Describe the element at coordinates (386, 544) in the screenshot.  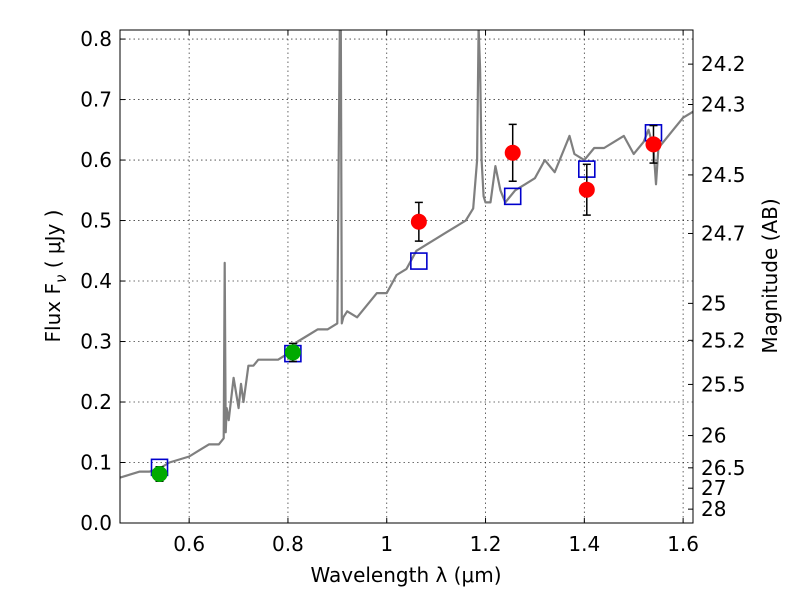
I see `x-tick-label: 1` at that location.